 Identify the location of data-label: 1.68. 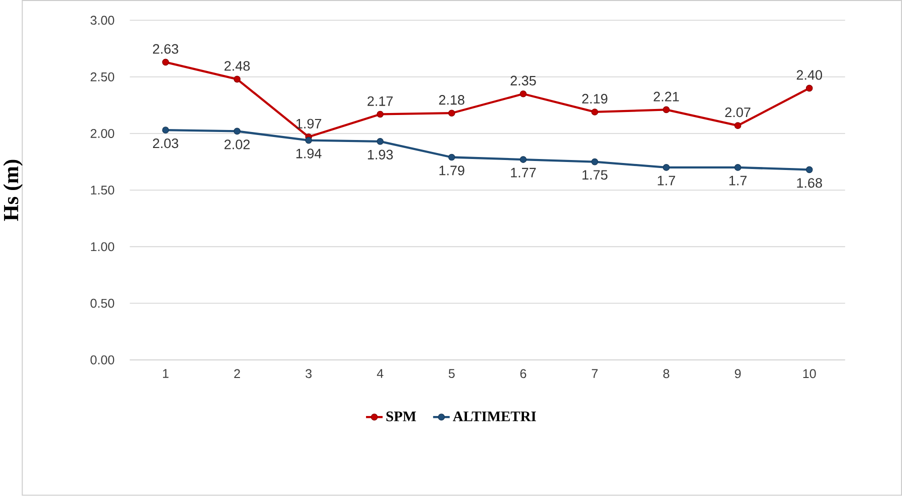
(809, 183).